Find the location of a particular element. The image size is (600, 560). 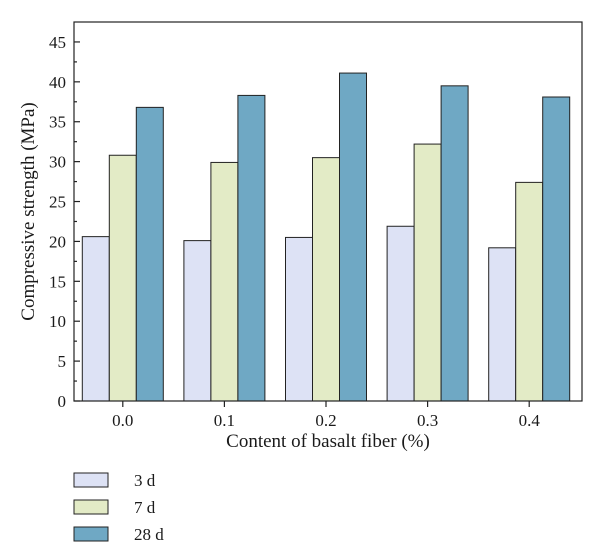

y-tick-label: 25 is located at coordinates (57, 202).